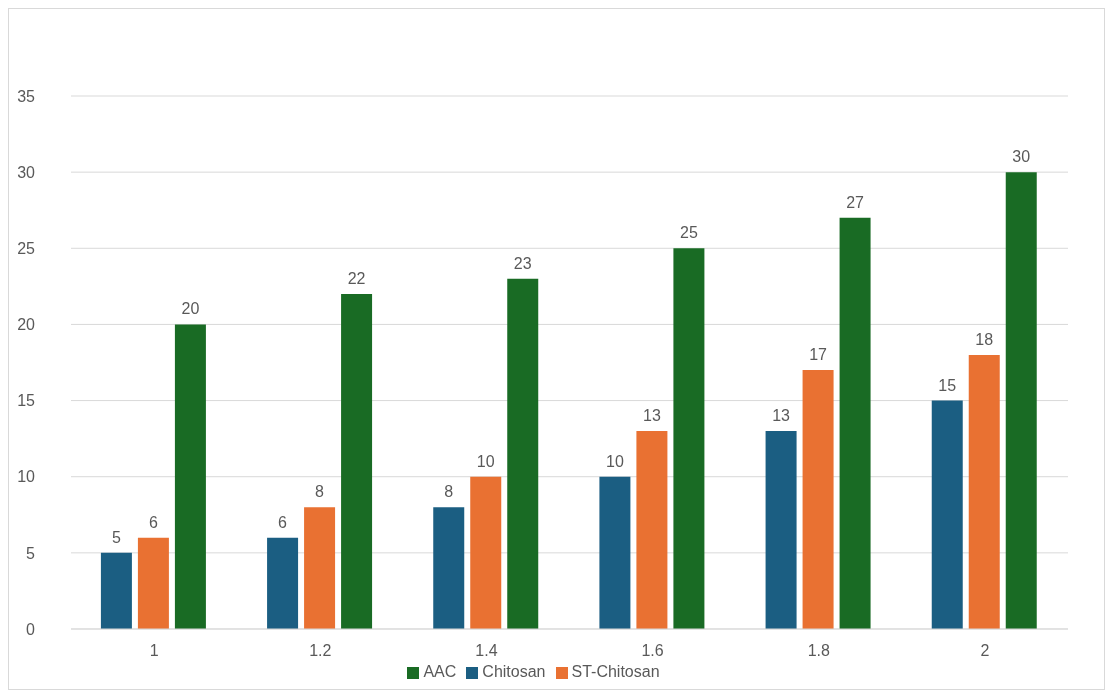 This screenshot has height=698, width=1113. Describe the element at coordinates (356, 278) in the screenshot. I see `data-label: 22` at that location.